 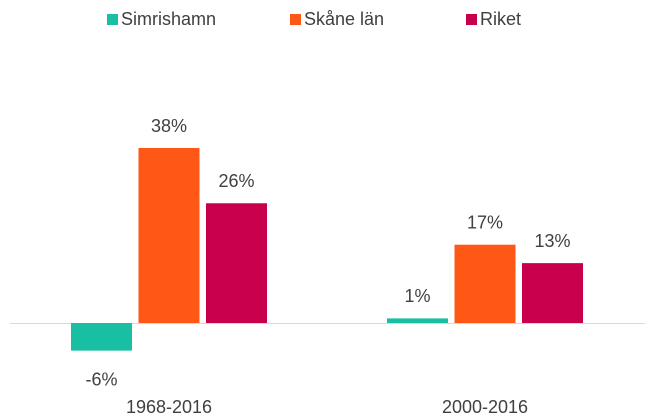 What do you see at coordinates (169, 126) in the screenshot?
I see `data-label: 38%` at bounding box center [169, 126].